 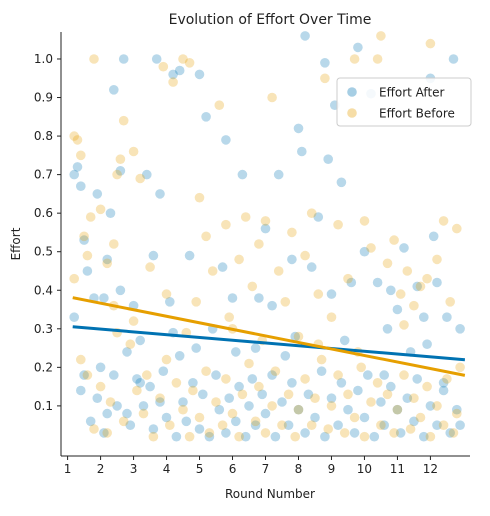 I want to click on y-tick-label: 0.5, so click(x=43, y=252).